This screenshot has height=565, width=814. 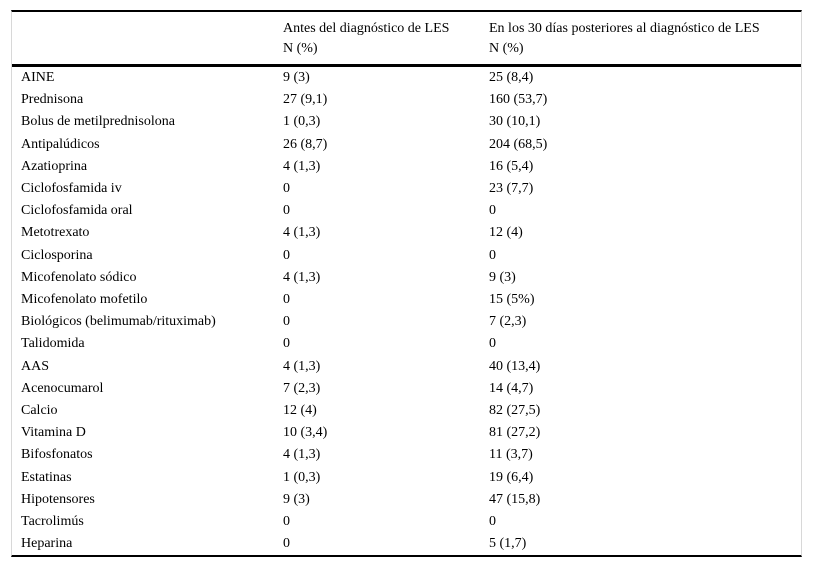 What do you see at coordinates (54, 166) in the screenshot?
I see `medication-name: Azatioprina` at bounding box center [54, 166].